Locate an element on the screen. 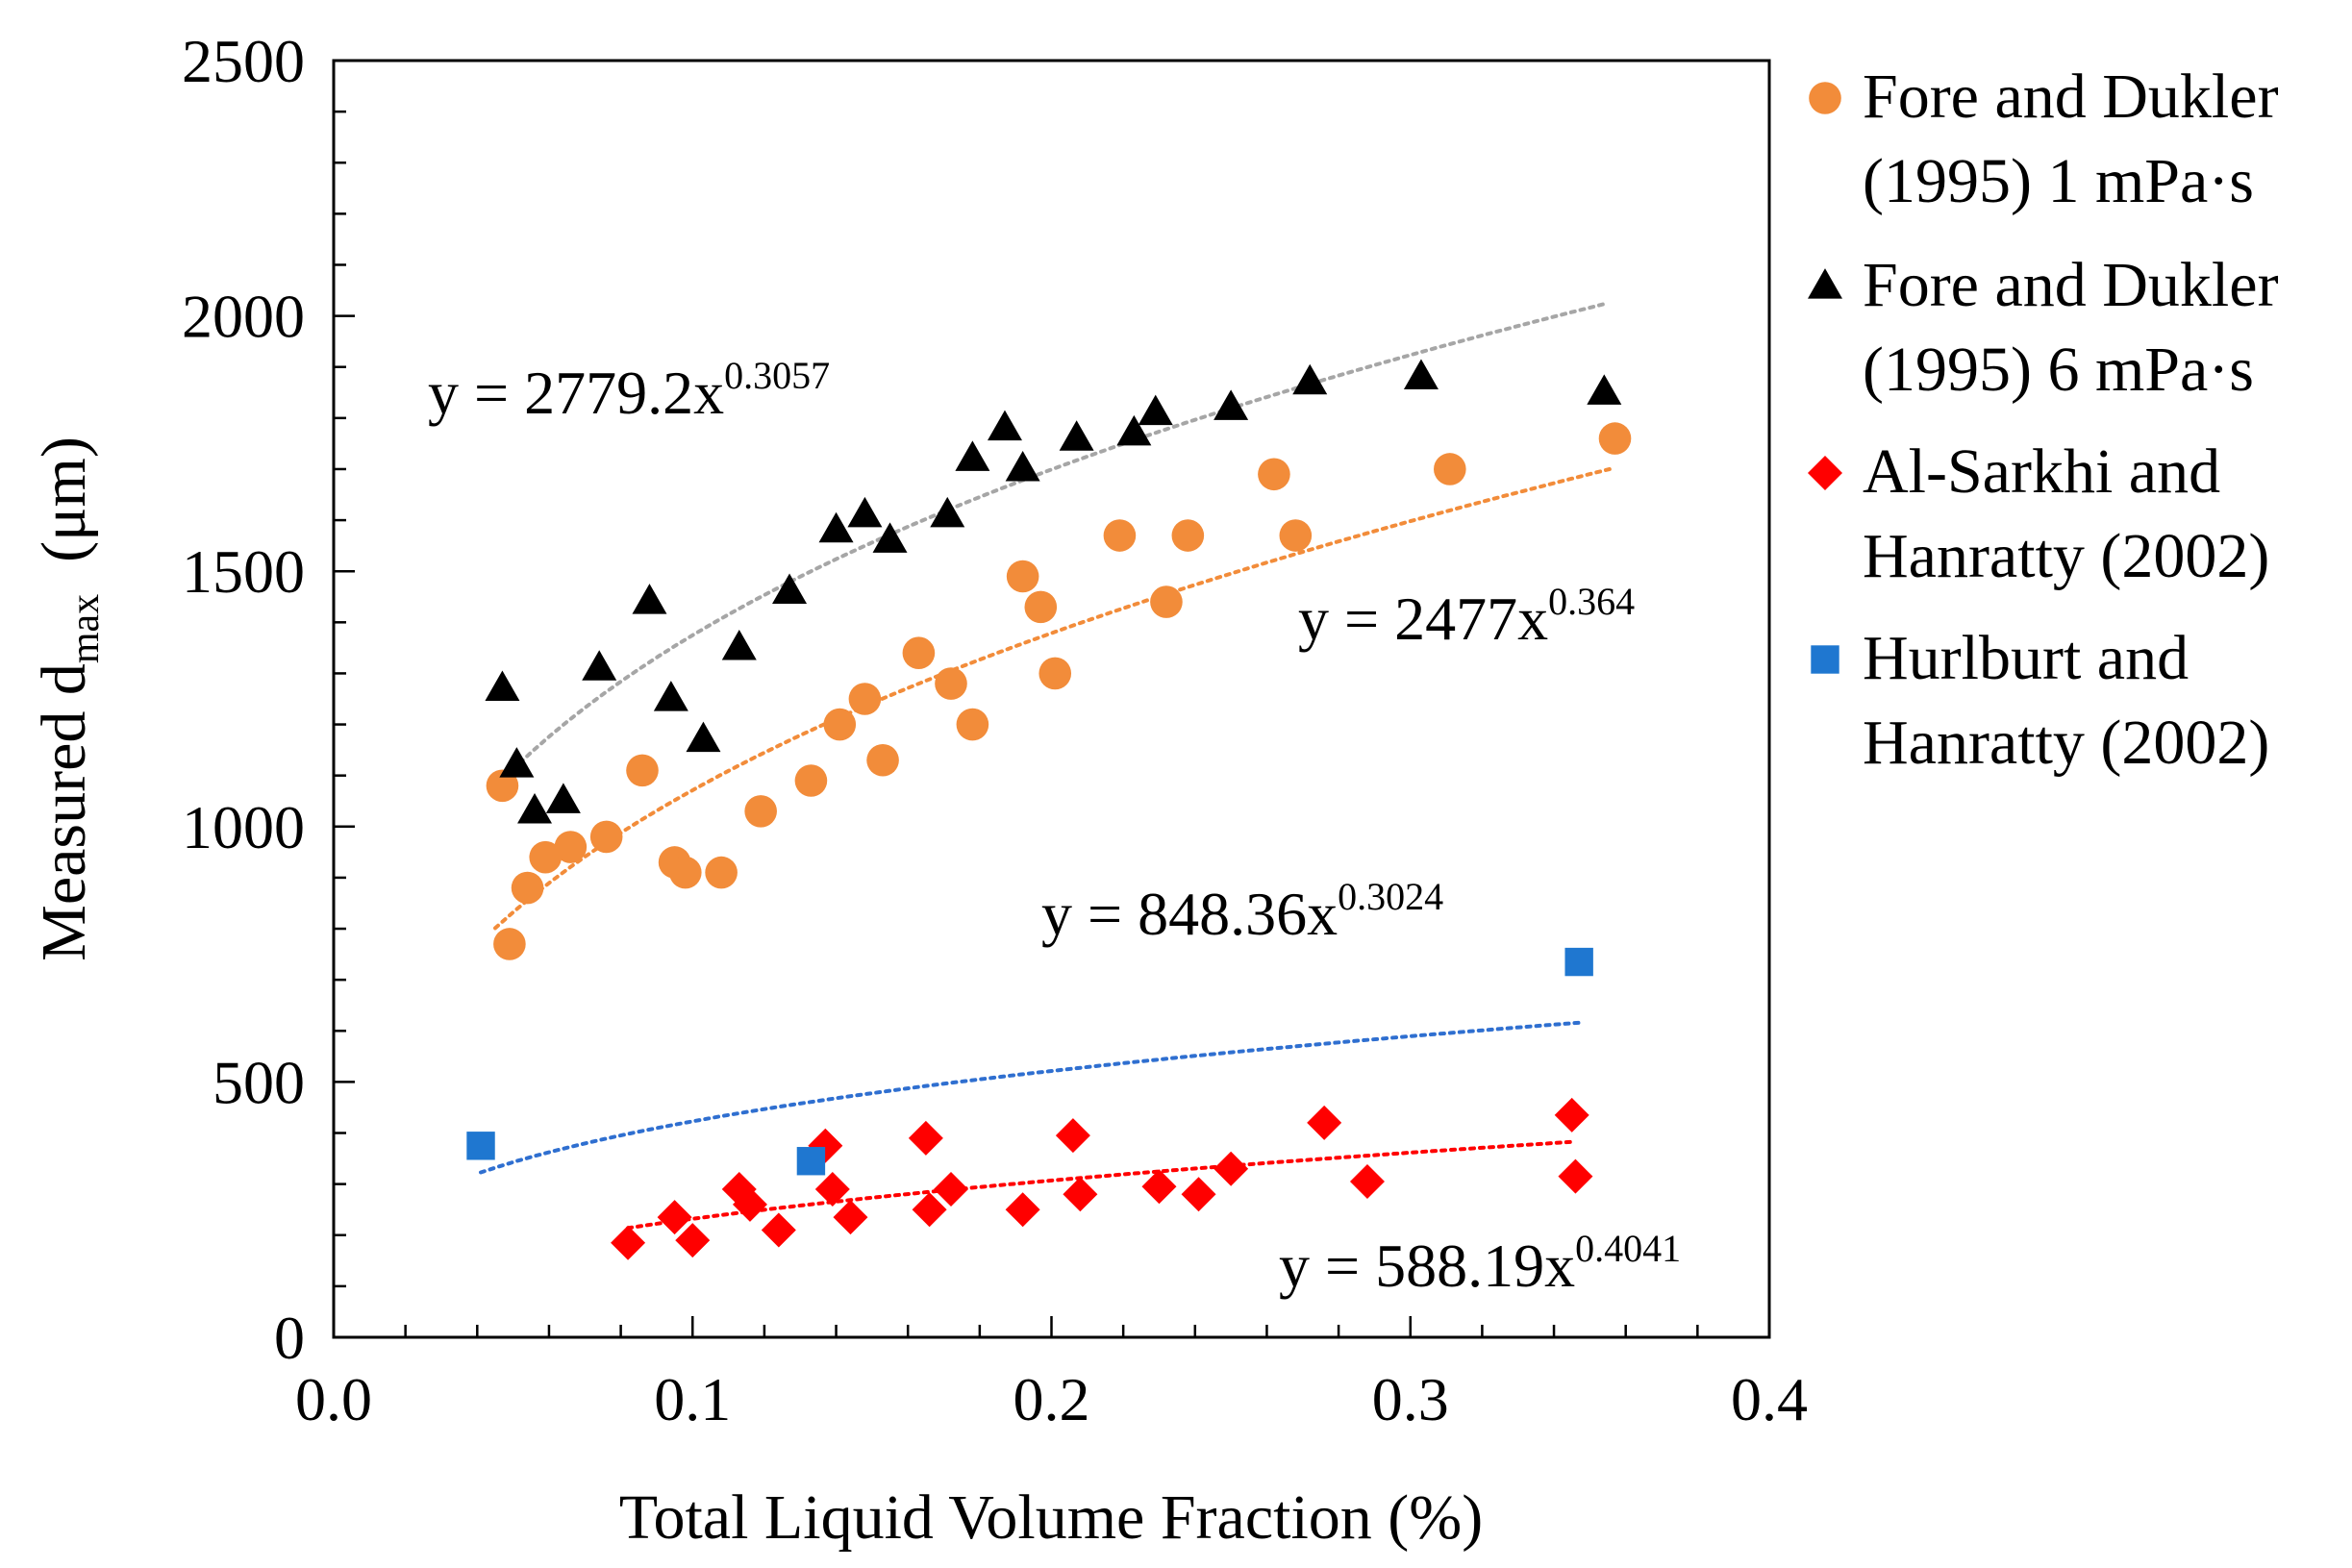  trend-equation: y = 588.19x0.4041 is located at coordinates (1480, 1263).